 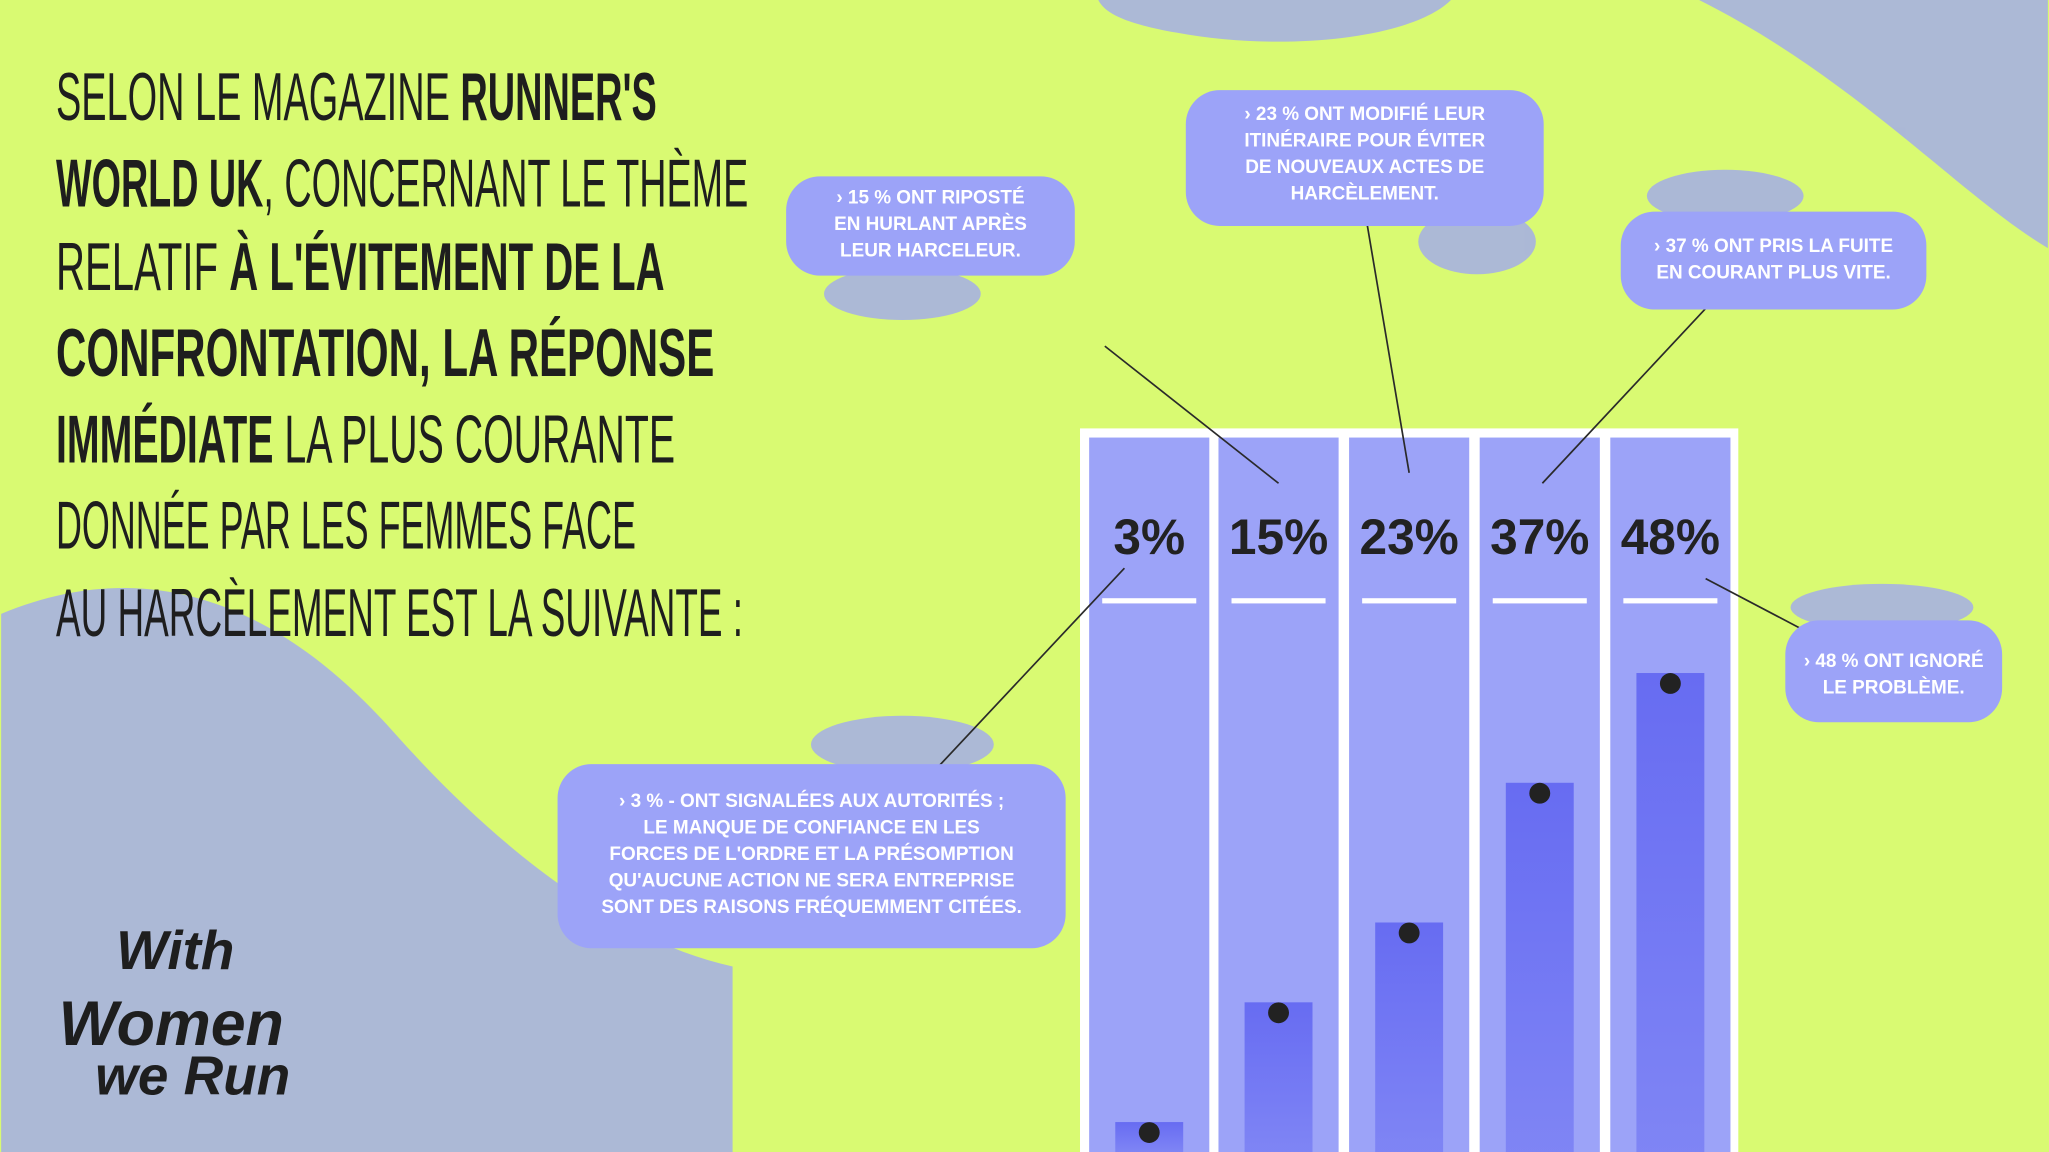 I want to click on callout-text: EN HURLANT APRÈS, so click(x=930, y=224).